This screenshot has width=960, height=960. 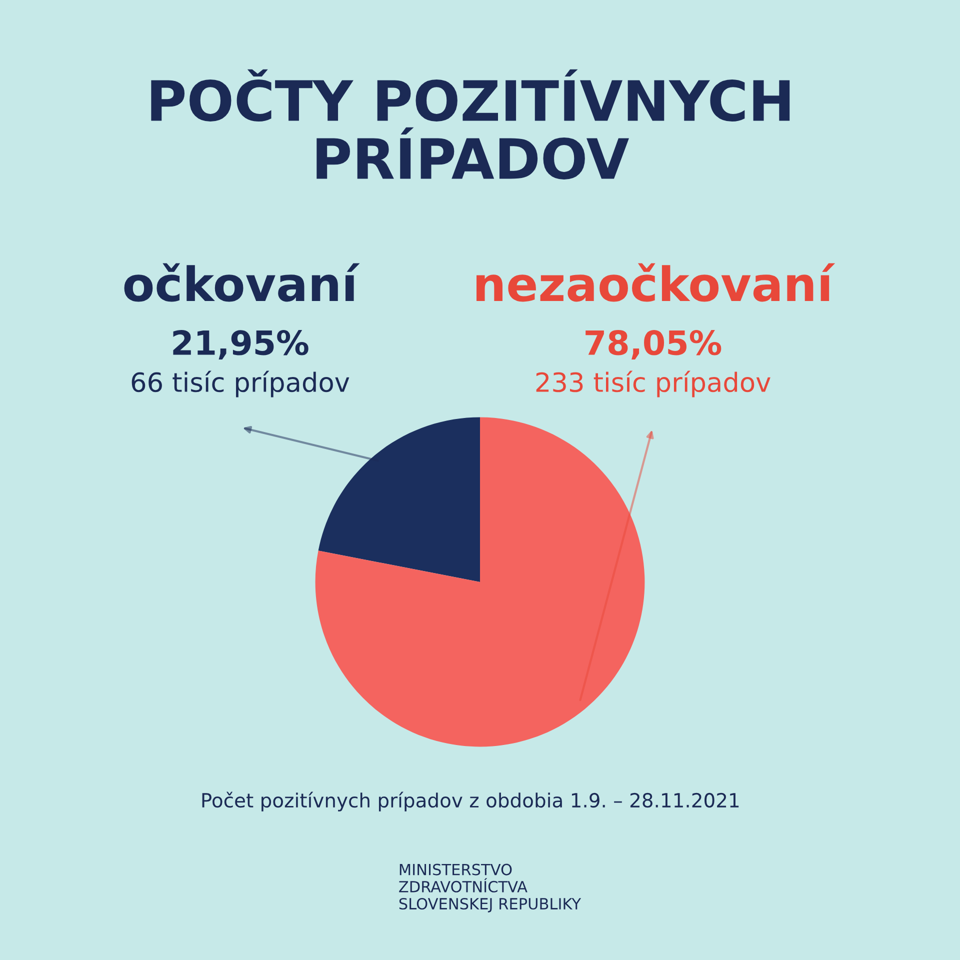 I want to click on text: Počet pozitívnych prípadov z obdobia 1.9. – 28.11.2021, so click(x=470, y=802).